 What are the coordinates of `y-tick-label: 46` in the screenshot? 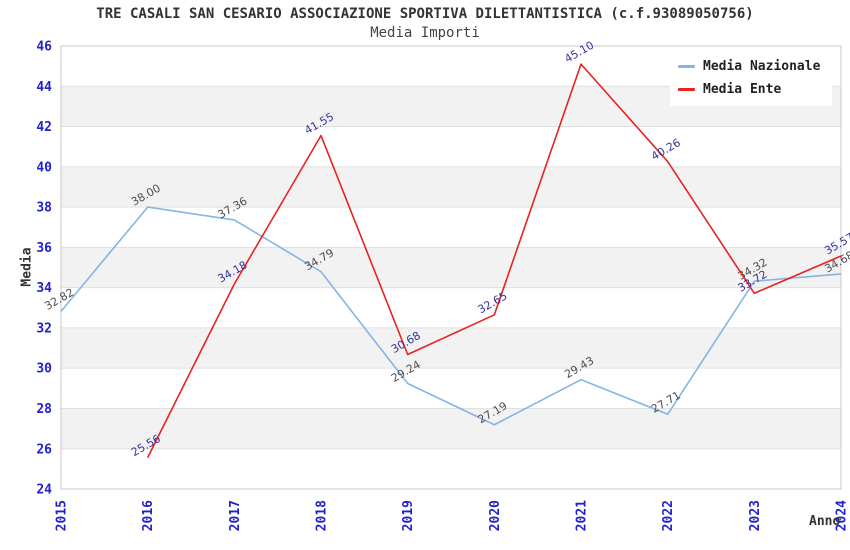 It's located at (44, 47).